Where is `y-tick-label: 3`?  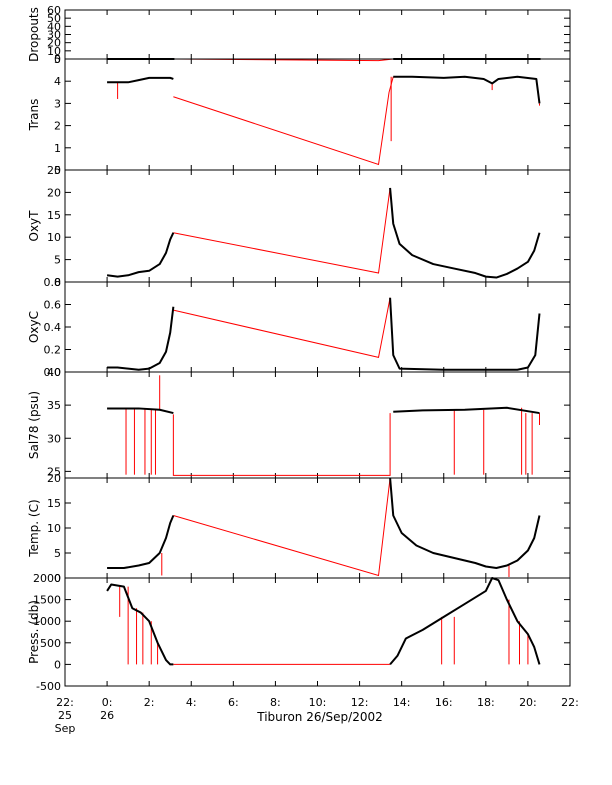 y-tick-label: 3 is located at coordinates (57, 103).